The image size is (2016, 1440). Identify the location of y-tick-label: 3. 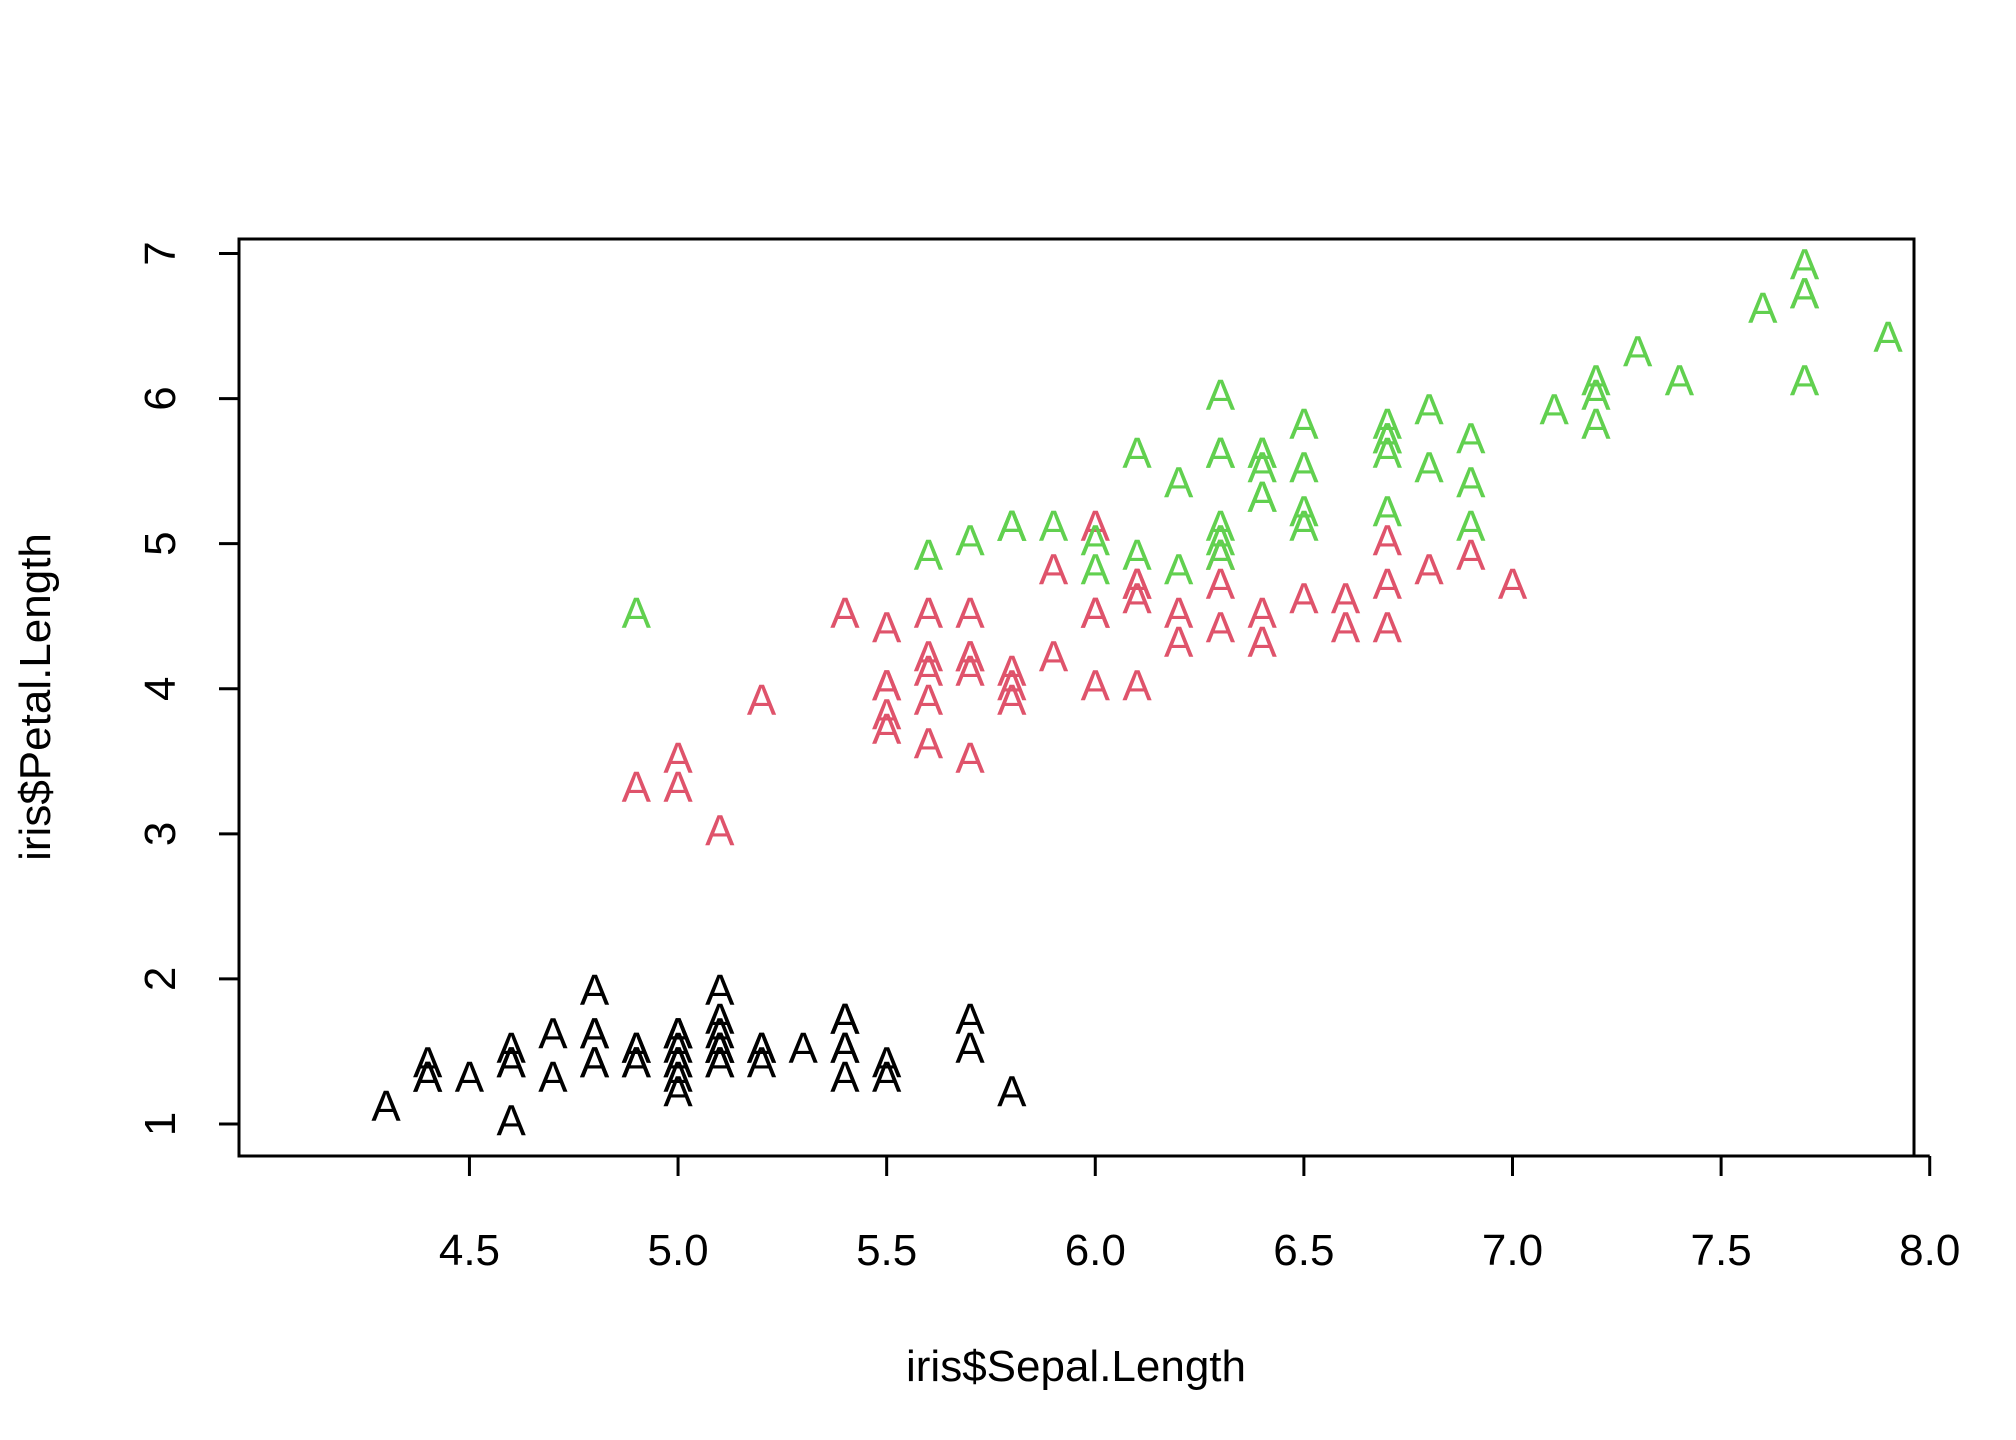
(160, 834).